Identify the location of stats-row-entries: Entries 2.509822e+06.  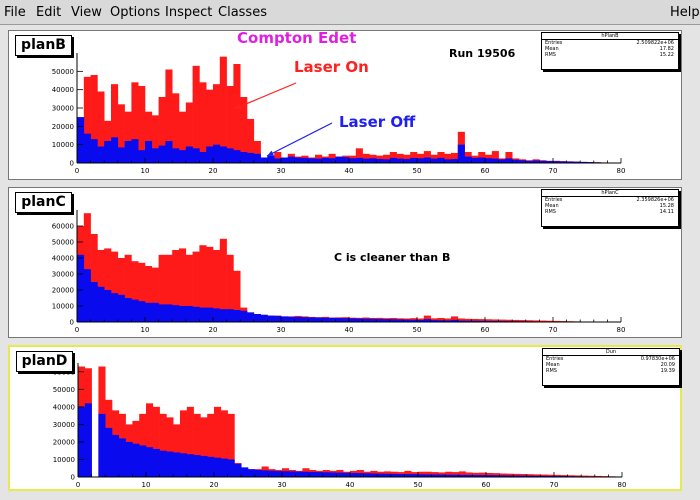
(609, 43).